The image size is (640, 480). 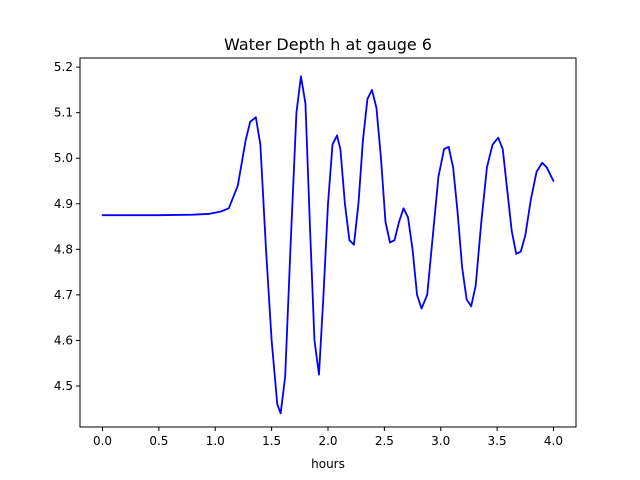 What do you see at coordinates (63, 249) in the screenshot?
I see `y-tick-label: 4.8` at bounding box center [63, 249].